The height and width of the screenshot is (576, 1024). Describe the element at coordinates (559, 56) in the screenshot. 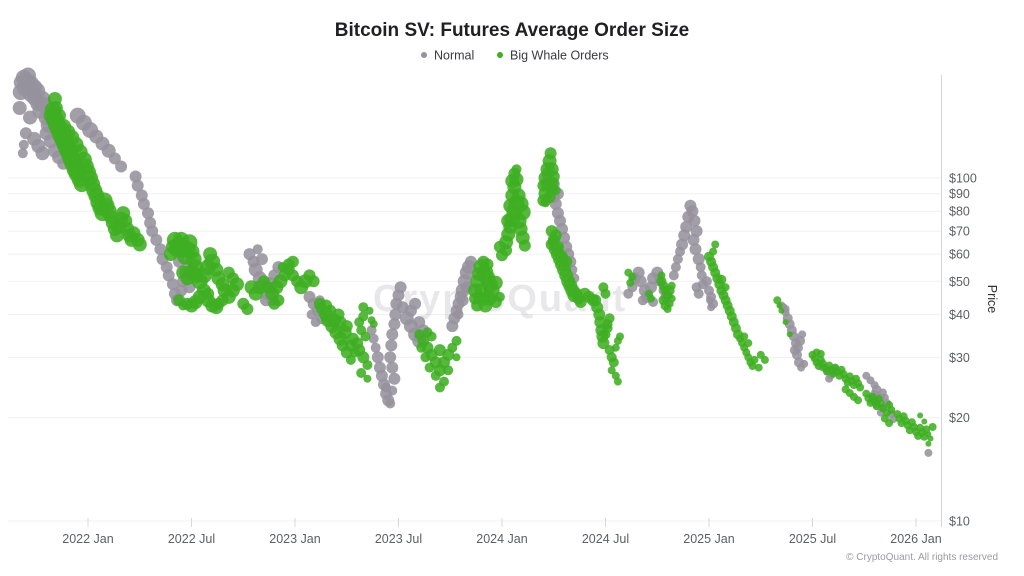

I see `legend-label-big-whale-orders: Big Whale Orders` at that location.